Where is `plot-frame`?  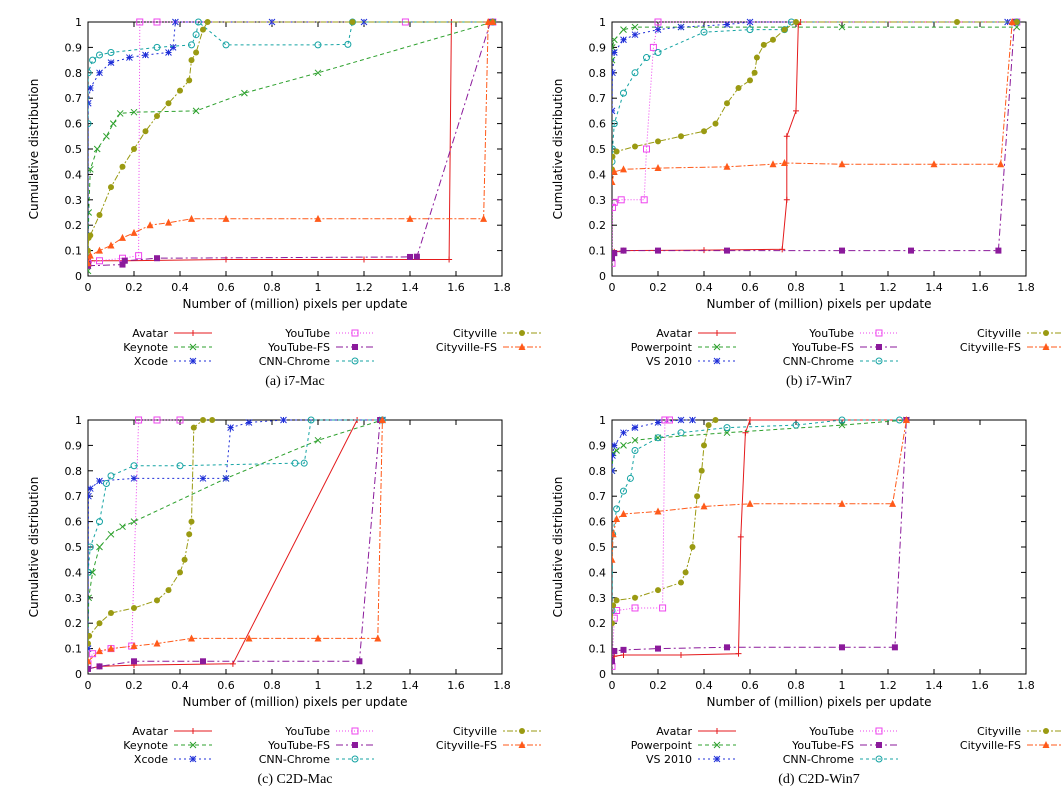
plot-frame is located at coordinates (295, 149).